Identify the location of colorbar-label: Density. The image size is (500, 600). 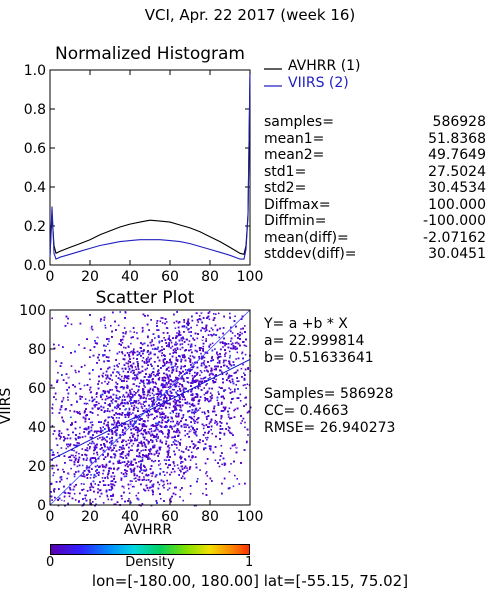
(150, 562).